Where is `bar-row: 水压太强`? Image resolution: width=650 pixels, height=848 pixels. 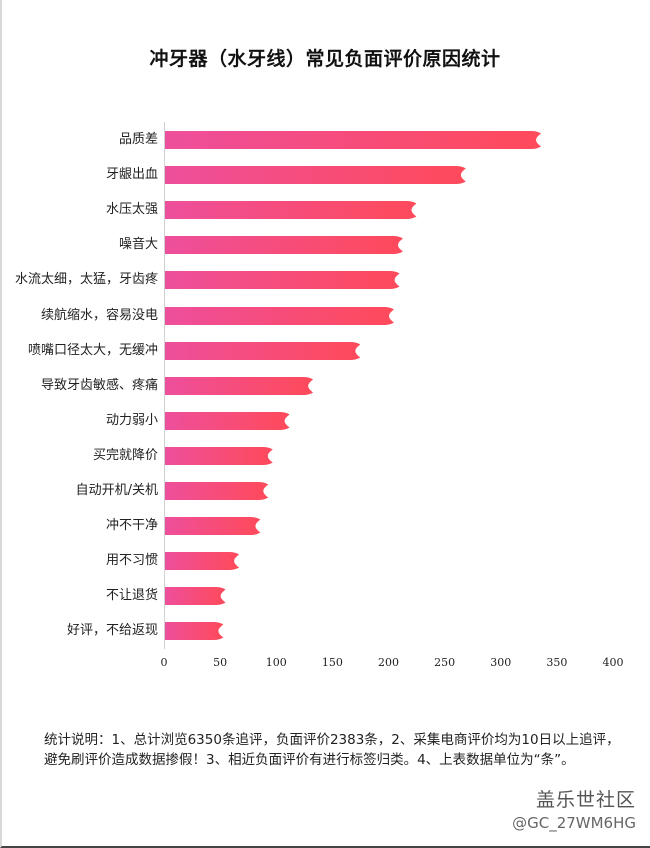 bar-row: 水压太强 is located at coordinates (325, 210).